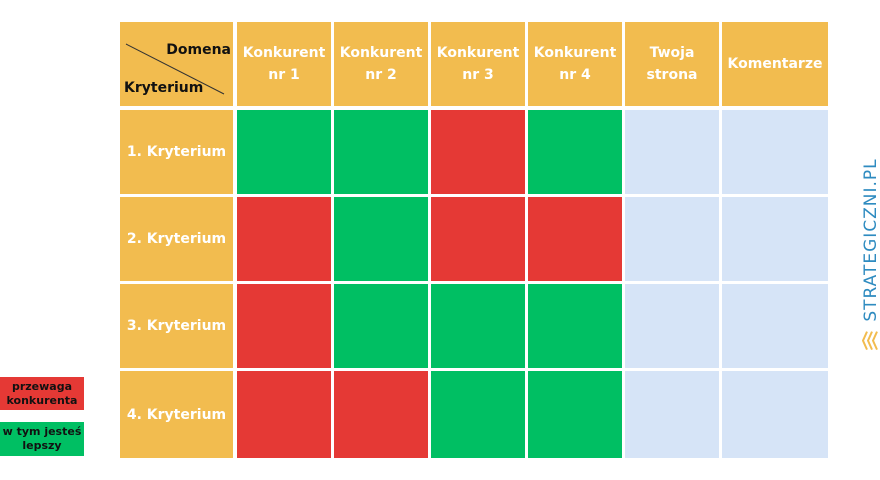  Describe the element at coordinates (575, 64) in the screenshot. I see `column-header-competitor-4: Konkurent nr 4` at that location.